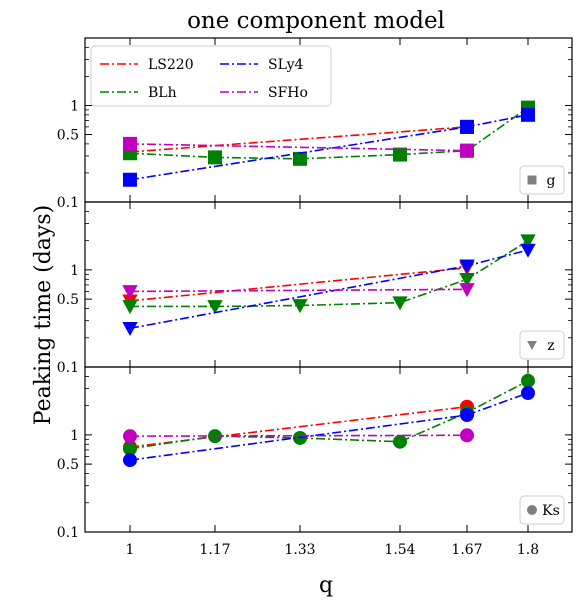  I want to click on chart-title: one component model, so click(316, 21).